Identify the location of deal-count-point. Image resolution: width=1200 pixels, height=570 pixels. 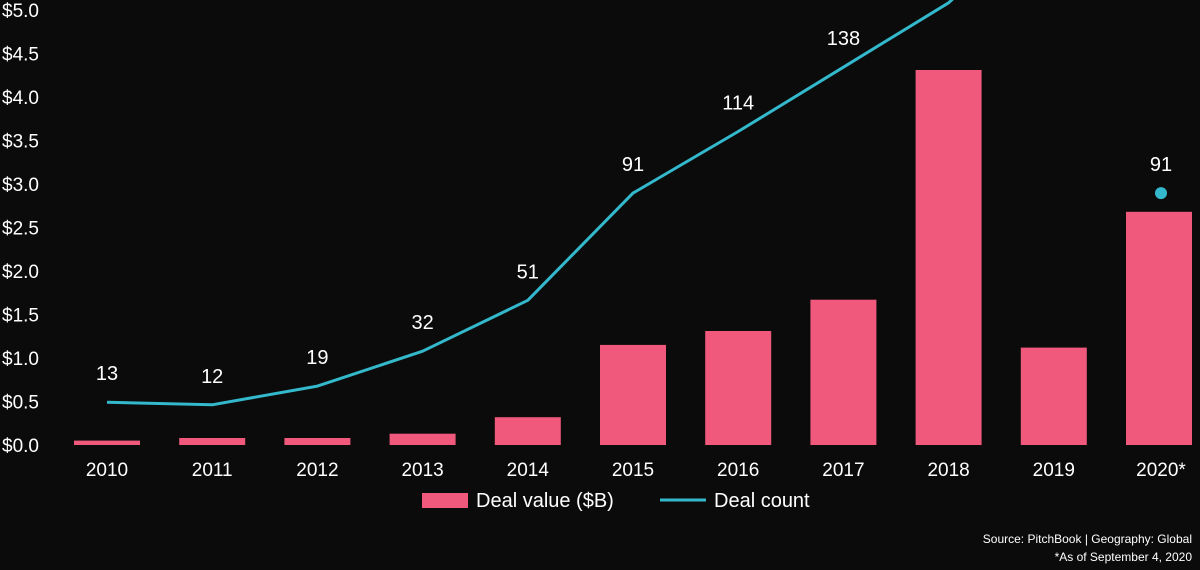
(1161, 193).